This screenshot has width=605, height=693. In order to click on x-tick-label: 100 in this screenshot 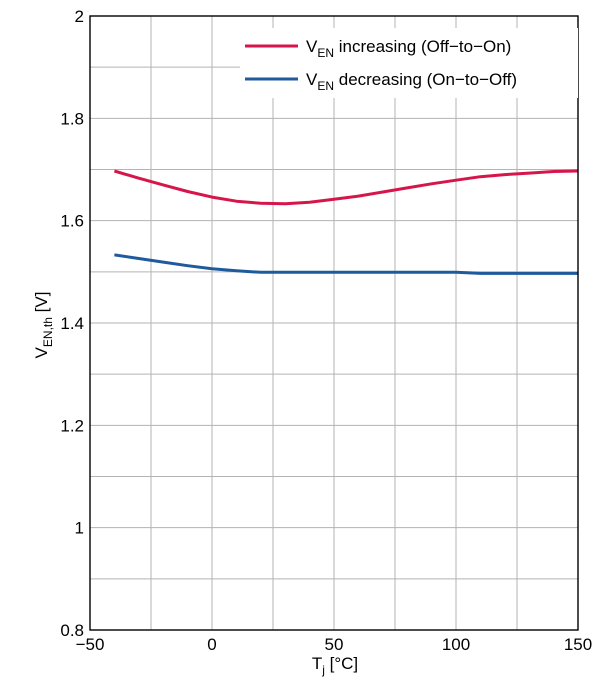, I will do `click(456, 644)`.